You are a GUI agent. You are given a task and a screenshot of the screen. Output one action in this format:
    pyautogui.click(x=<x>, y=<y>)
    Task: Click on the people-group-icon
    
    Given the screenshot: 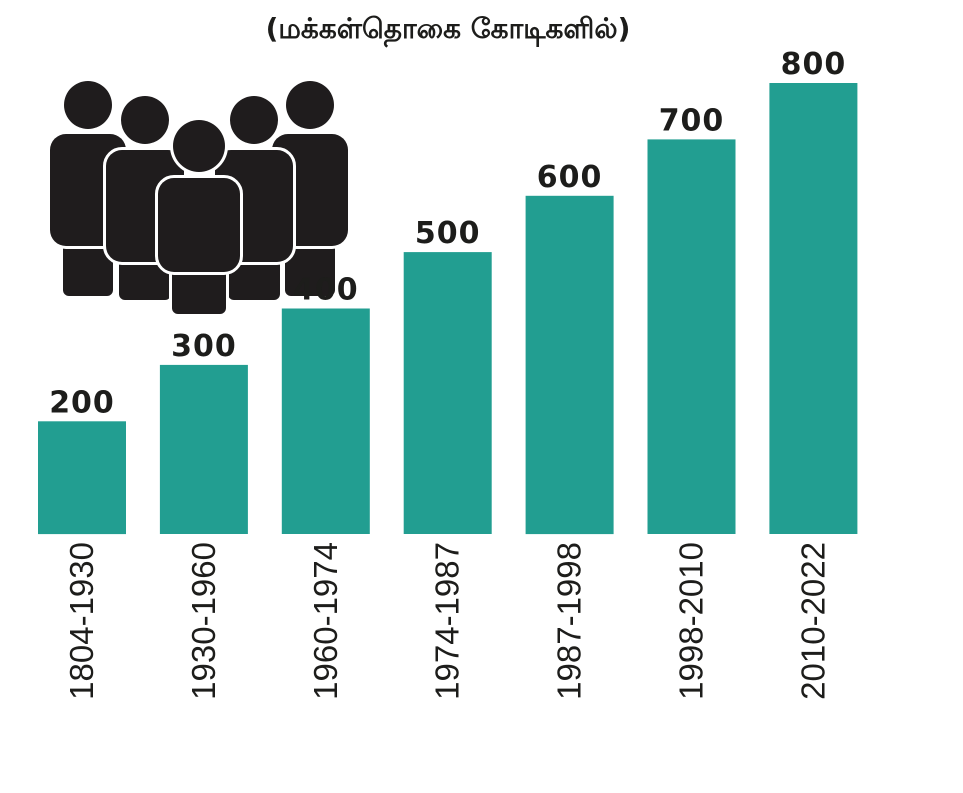 What is the action you would take?
    pyautogui.click(x=199, y=197)
    